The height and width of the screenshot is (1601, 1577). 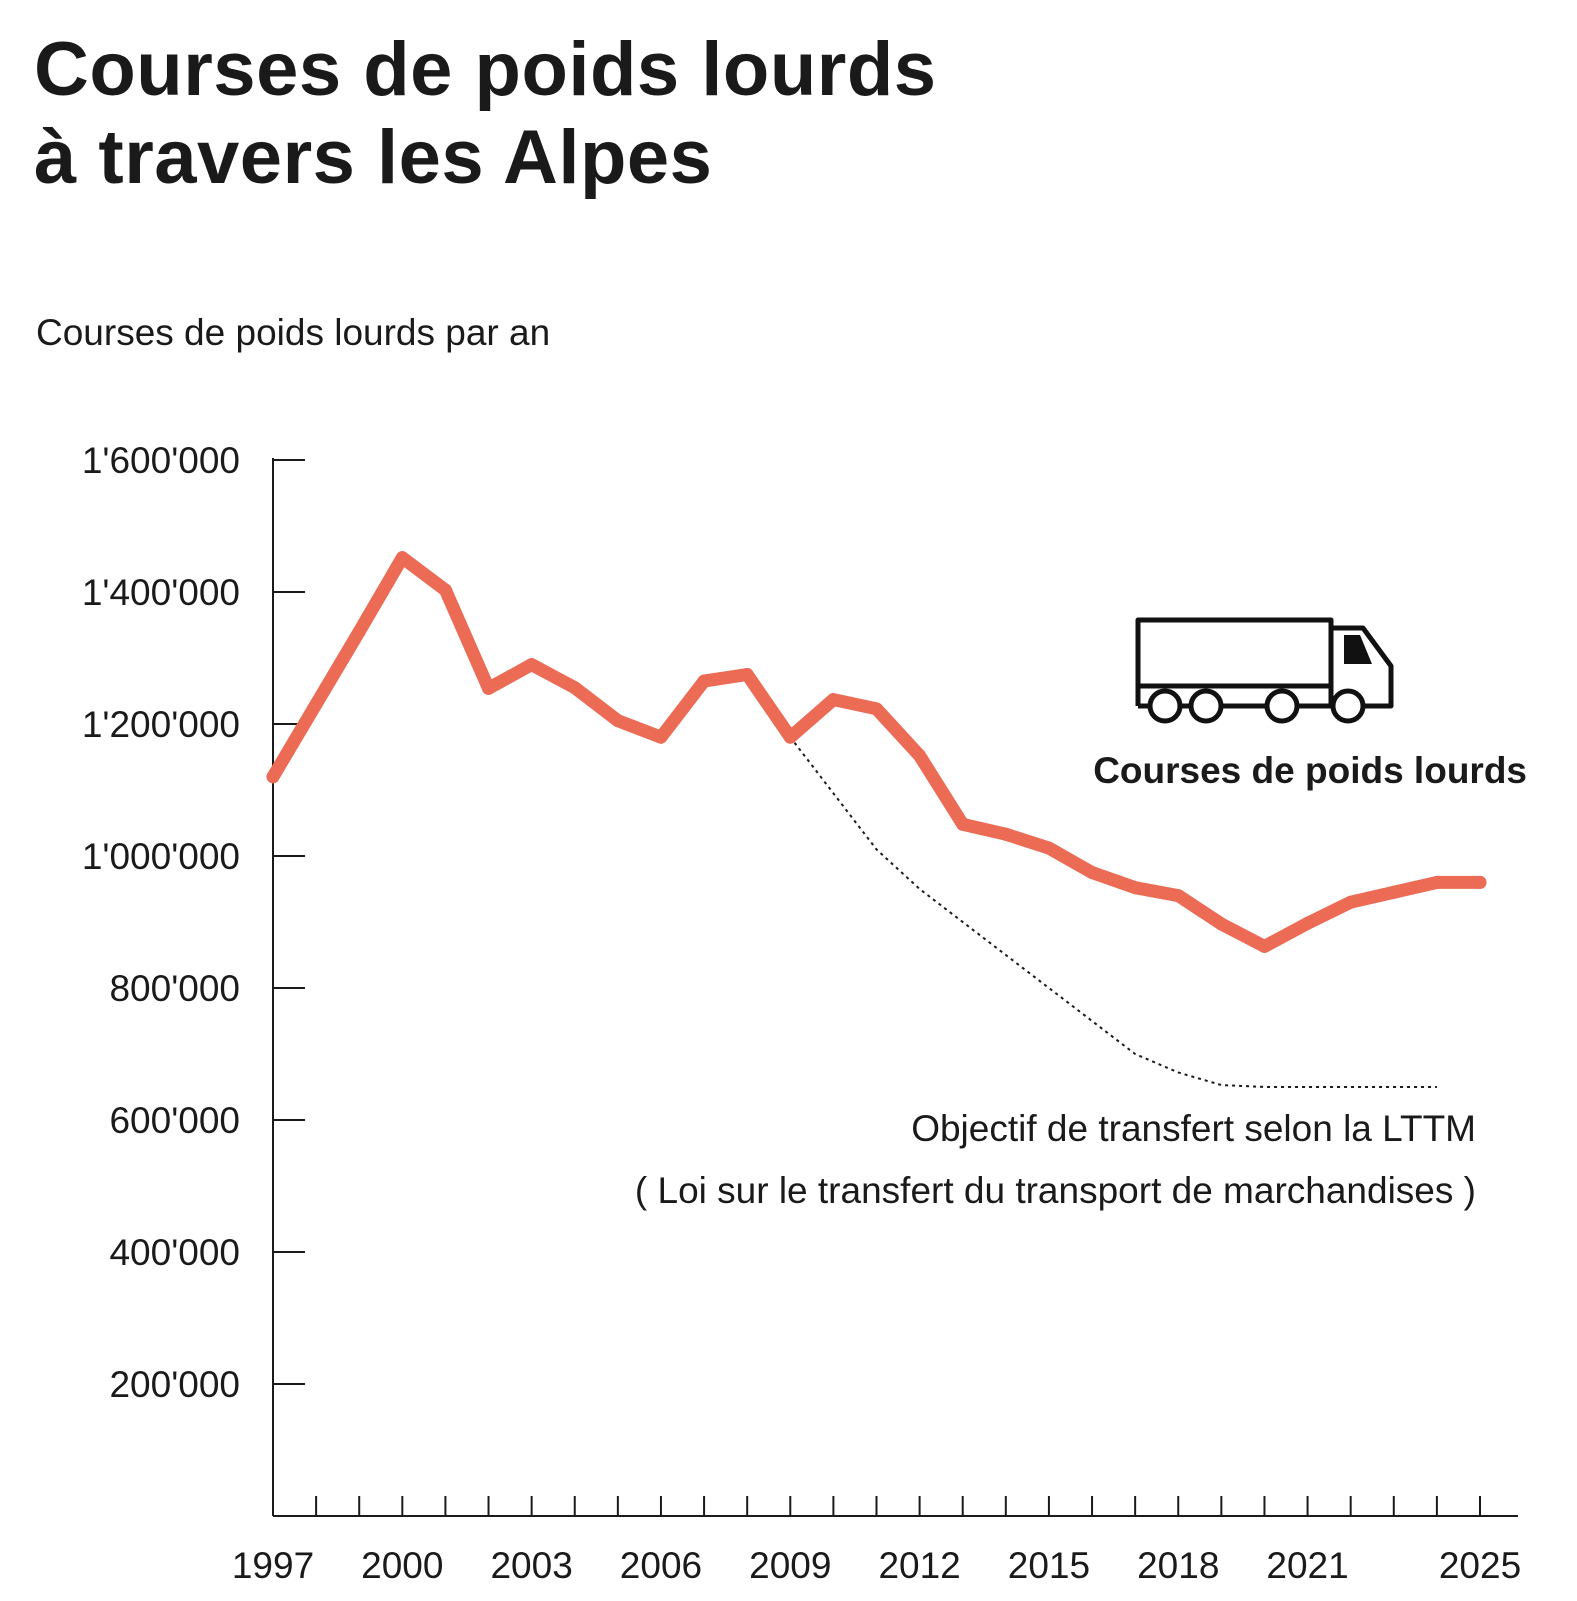 I want to click on x-tick-label: 1997, so click(x=273, y=1565).